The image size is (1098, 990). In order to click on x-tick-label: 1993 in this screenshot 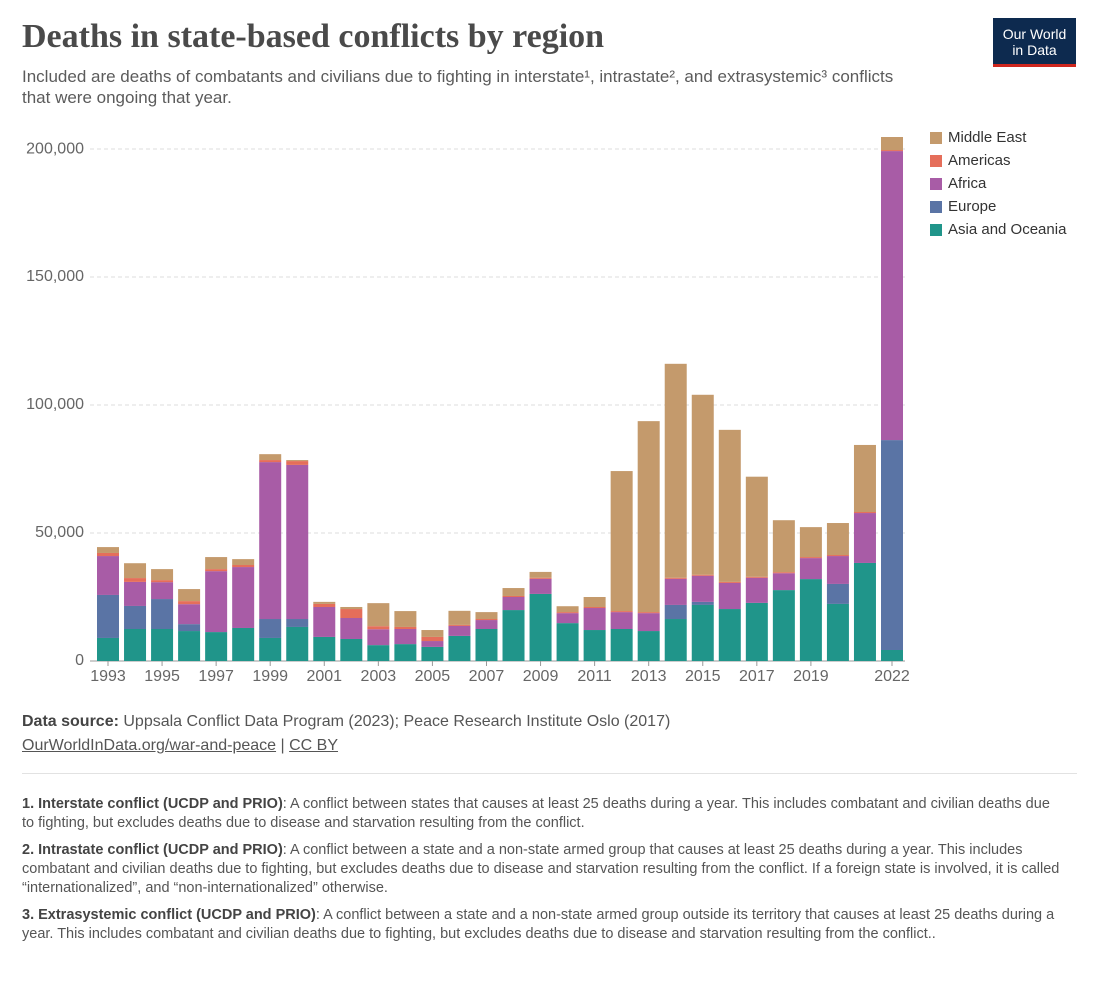, I will do `click(108, 676)`.